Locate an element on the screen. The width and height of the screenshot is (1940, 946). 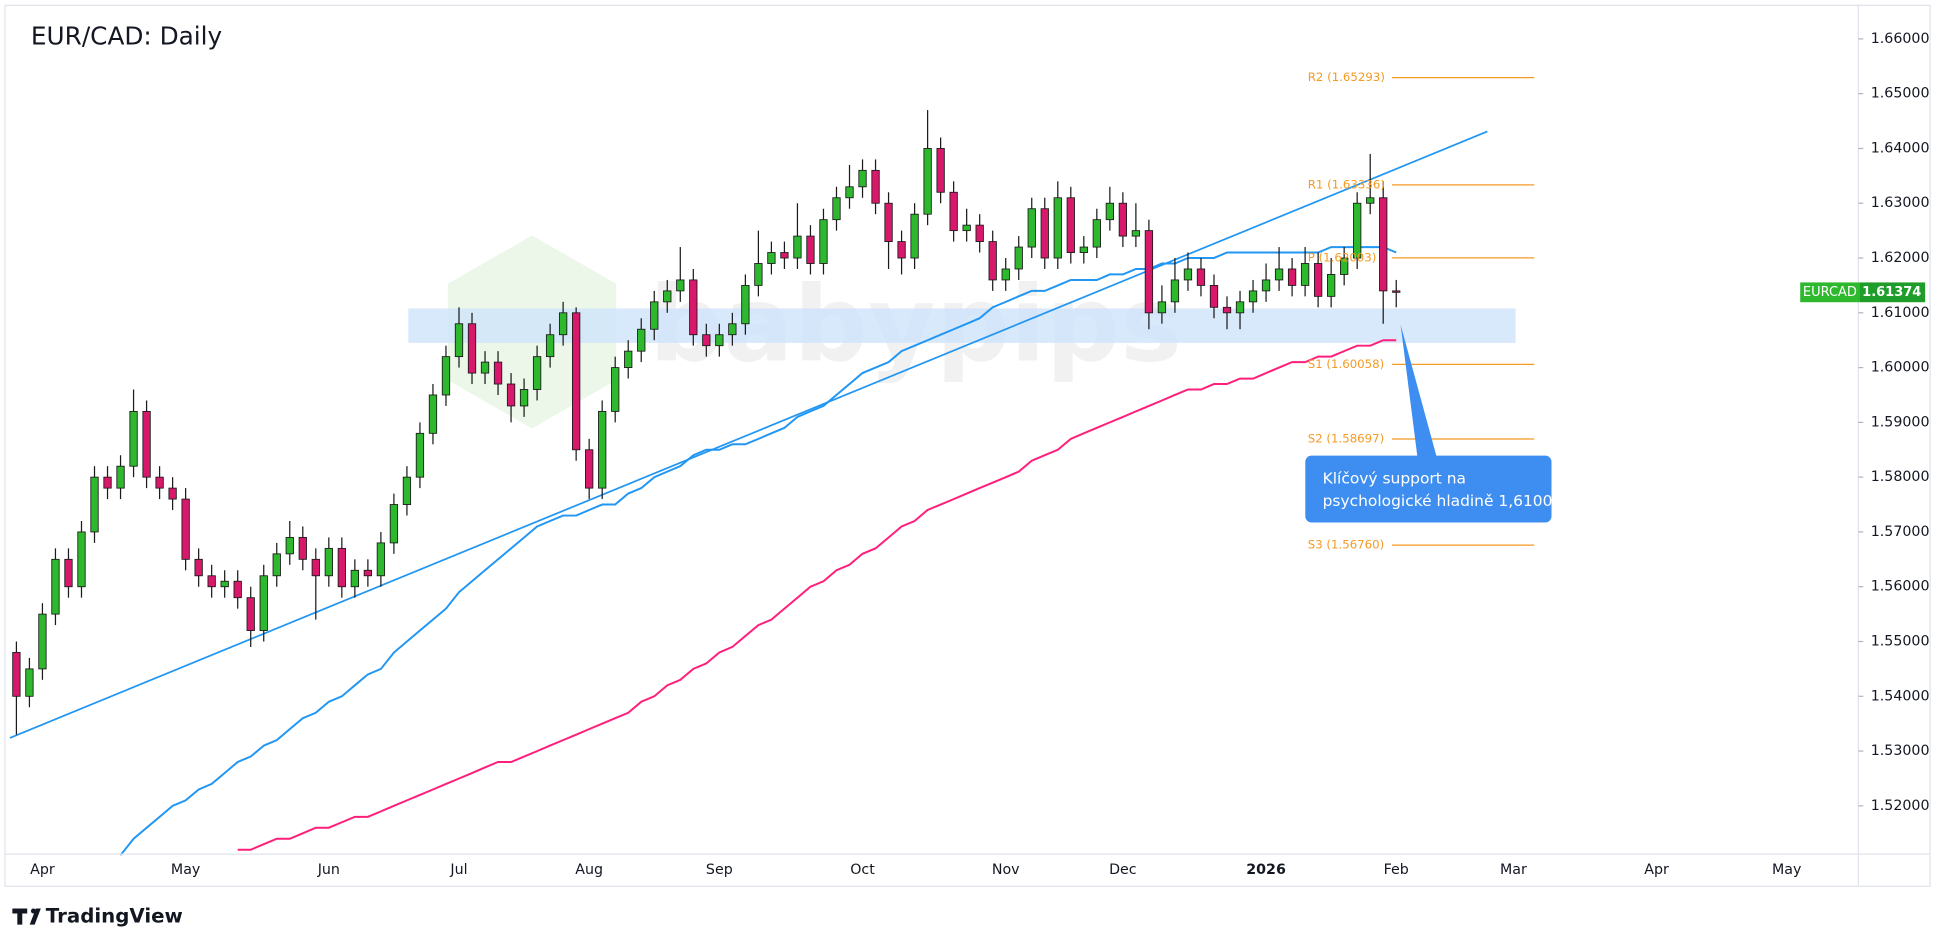
y-tick-label: 1.64000 is located at coordinates (1900, 148).